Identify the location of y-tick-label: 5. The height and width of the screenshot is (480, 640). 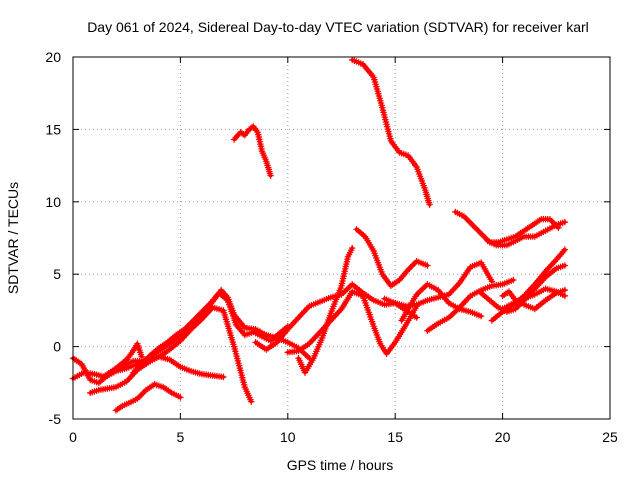
(57, 274).